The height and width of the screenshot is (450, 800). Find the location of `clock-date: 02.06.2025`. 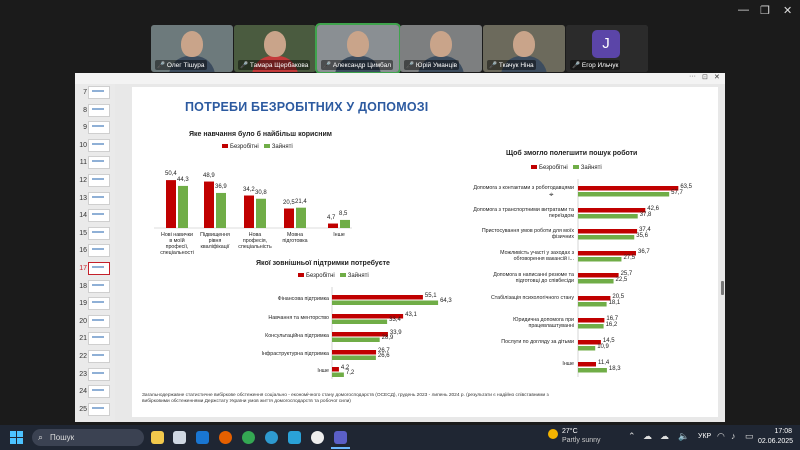

clock-date: 02.06.2025 is located at coordinates (776, 441).